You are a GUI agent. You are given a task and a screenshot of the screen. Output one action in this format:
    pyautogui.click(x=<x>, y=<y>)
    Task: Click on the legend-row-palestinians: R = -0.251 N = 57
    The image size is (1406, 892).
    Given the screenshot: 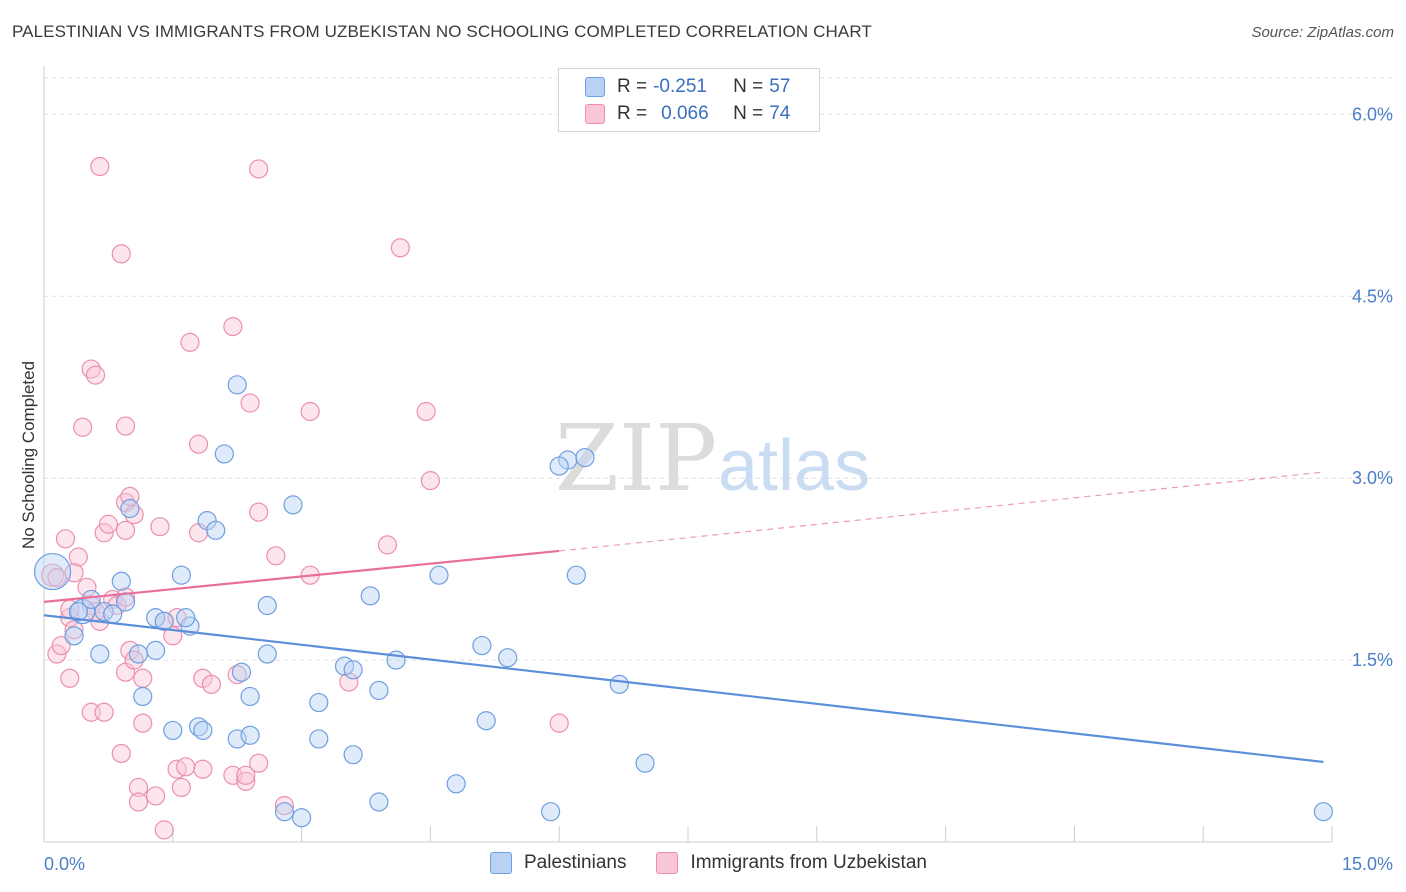 What is the action you would take?
    pyautogui.click(x=687, y=87)
    